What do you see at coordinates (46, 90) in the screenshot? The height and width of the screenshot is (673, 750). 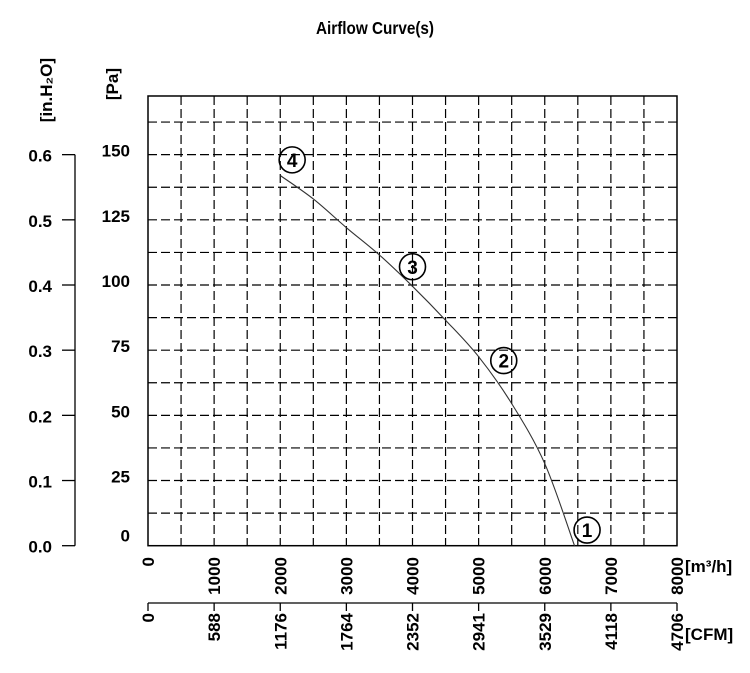 I see `y-axis-label-secondary: [in.H₂O]` at bounding box center [46, 90].